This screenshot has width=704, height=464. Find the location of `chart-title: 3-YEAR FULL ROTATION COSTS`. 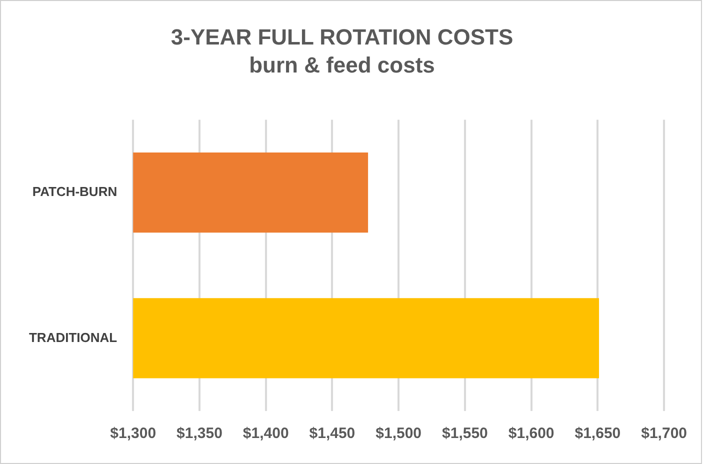

chart-title: 3-YEAR FULL ROTATION COSTS is located at coordinates (342, 37).